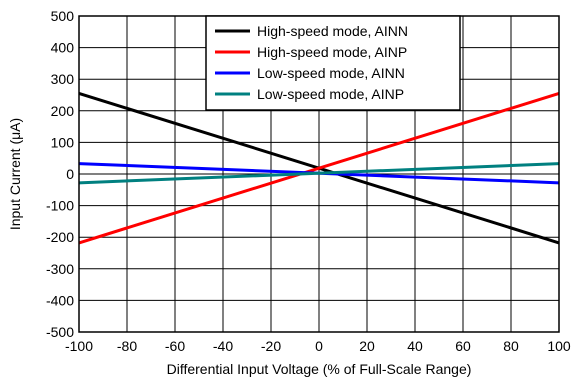 The image size is (576, 382). I want to click on x-tick-label: 80, so click(511, 346).